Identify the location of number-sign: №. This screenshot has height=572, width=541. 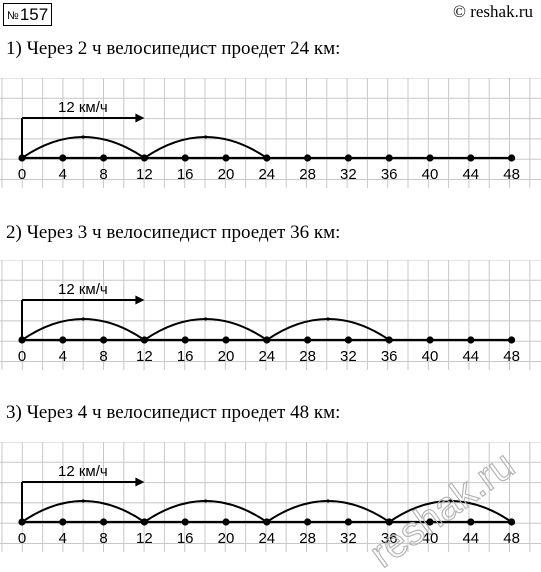
(13, 16).